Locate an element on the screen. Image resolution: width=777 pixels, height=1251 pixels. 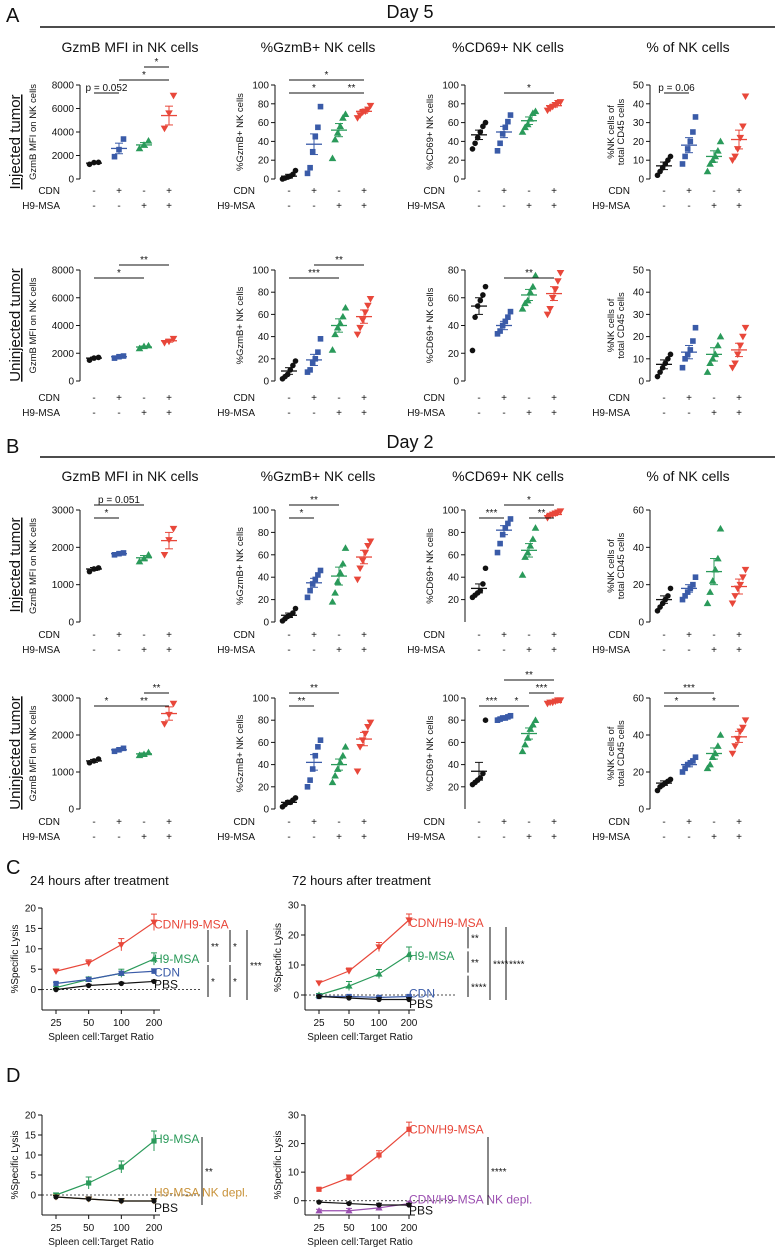
row-label-b-uninjected: Uninjected tumor is located at coordinates (15, 752).